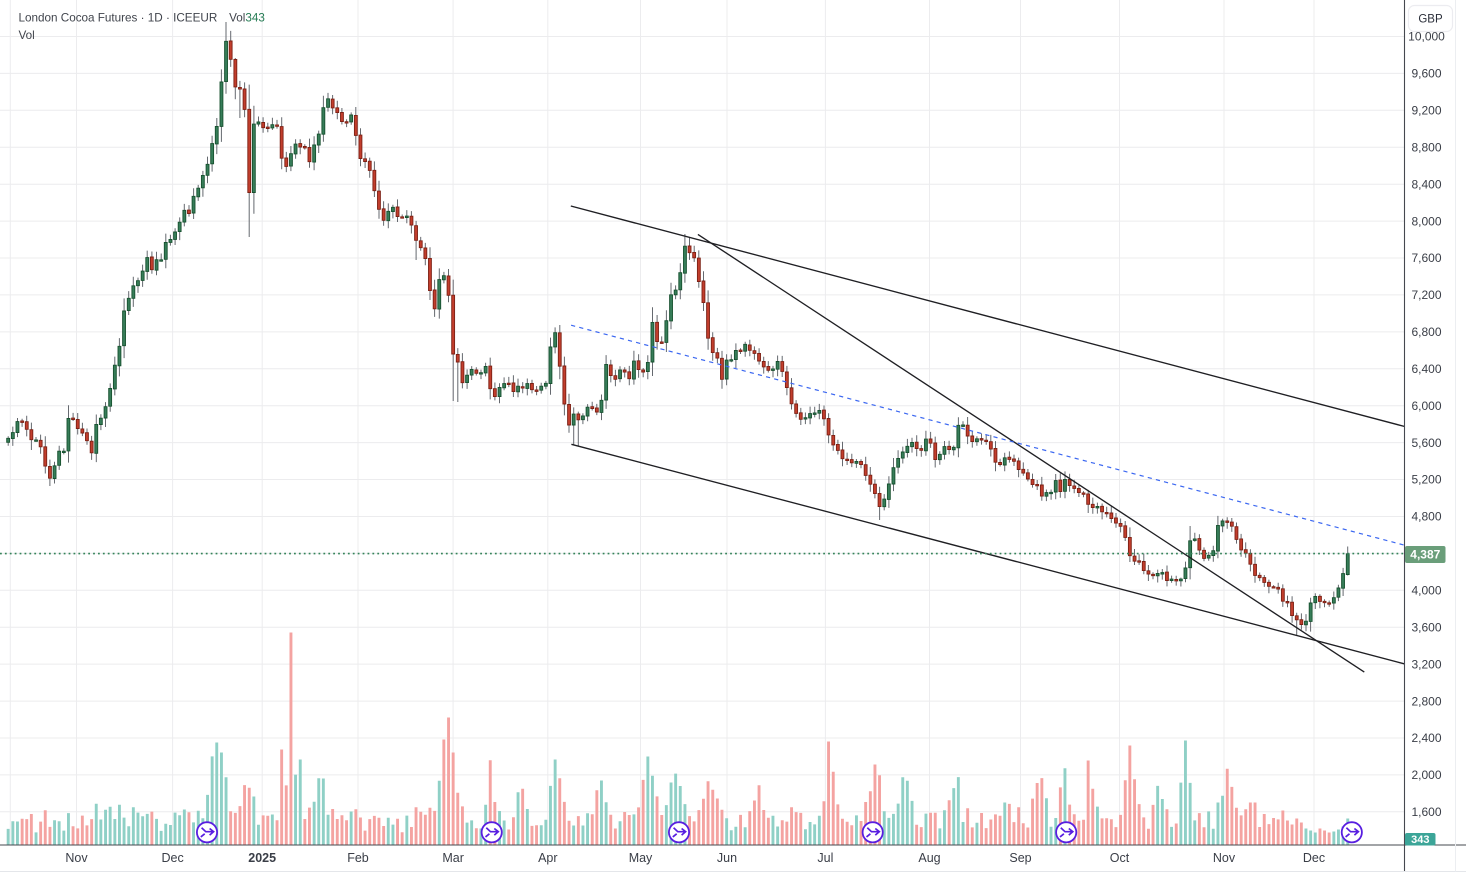 The height and width of the screenshot is (887, 1466). Describe the element at coordinates (262, 858) in the screenshot. I see `svg-text: 2025` at that location.